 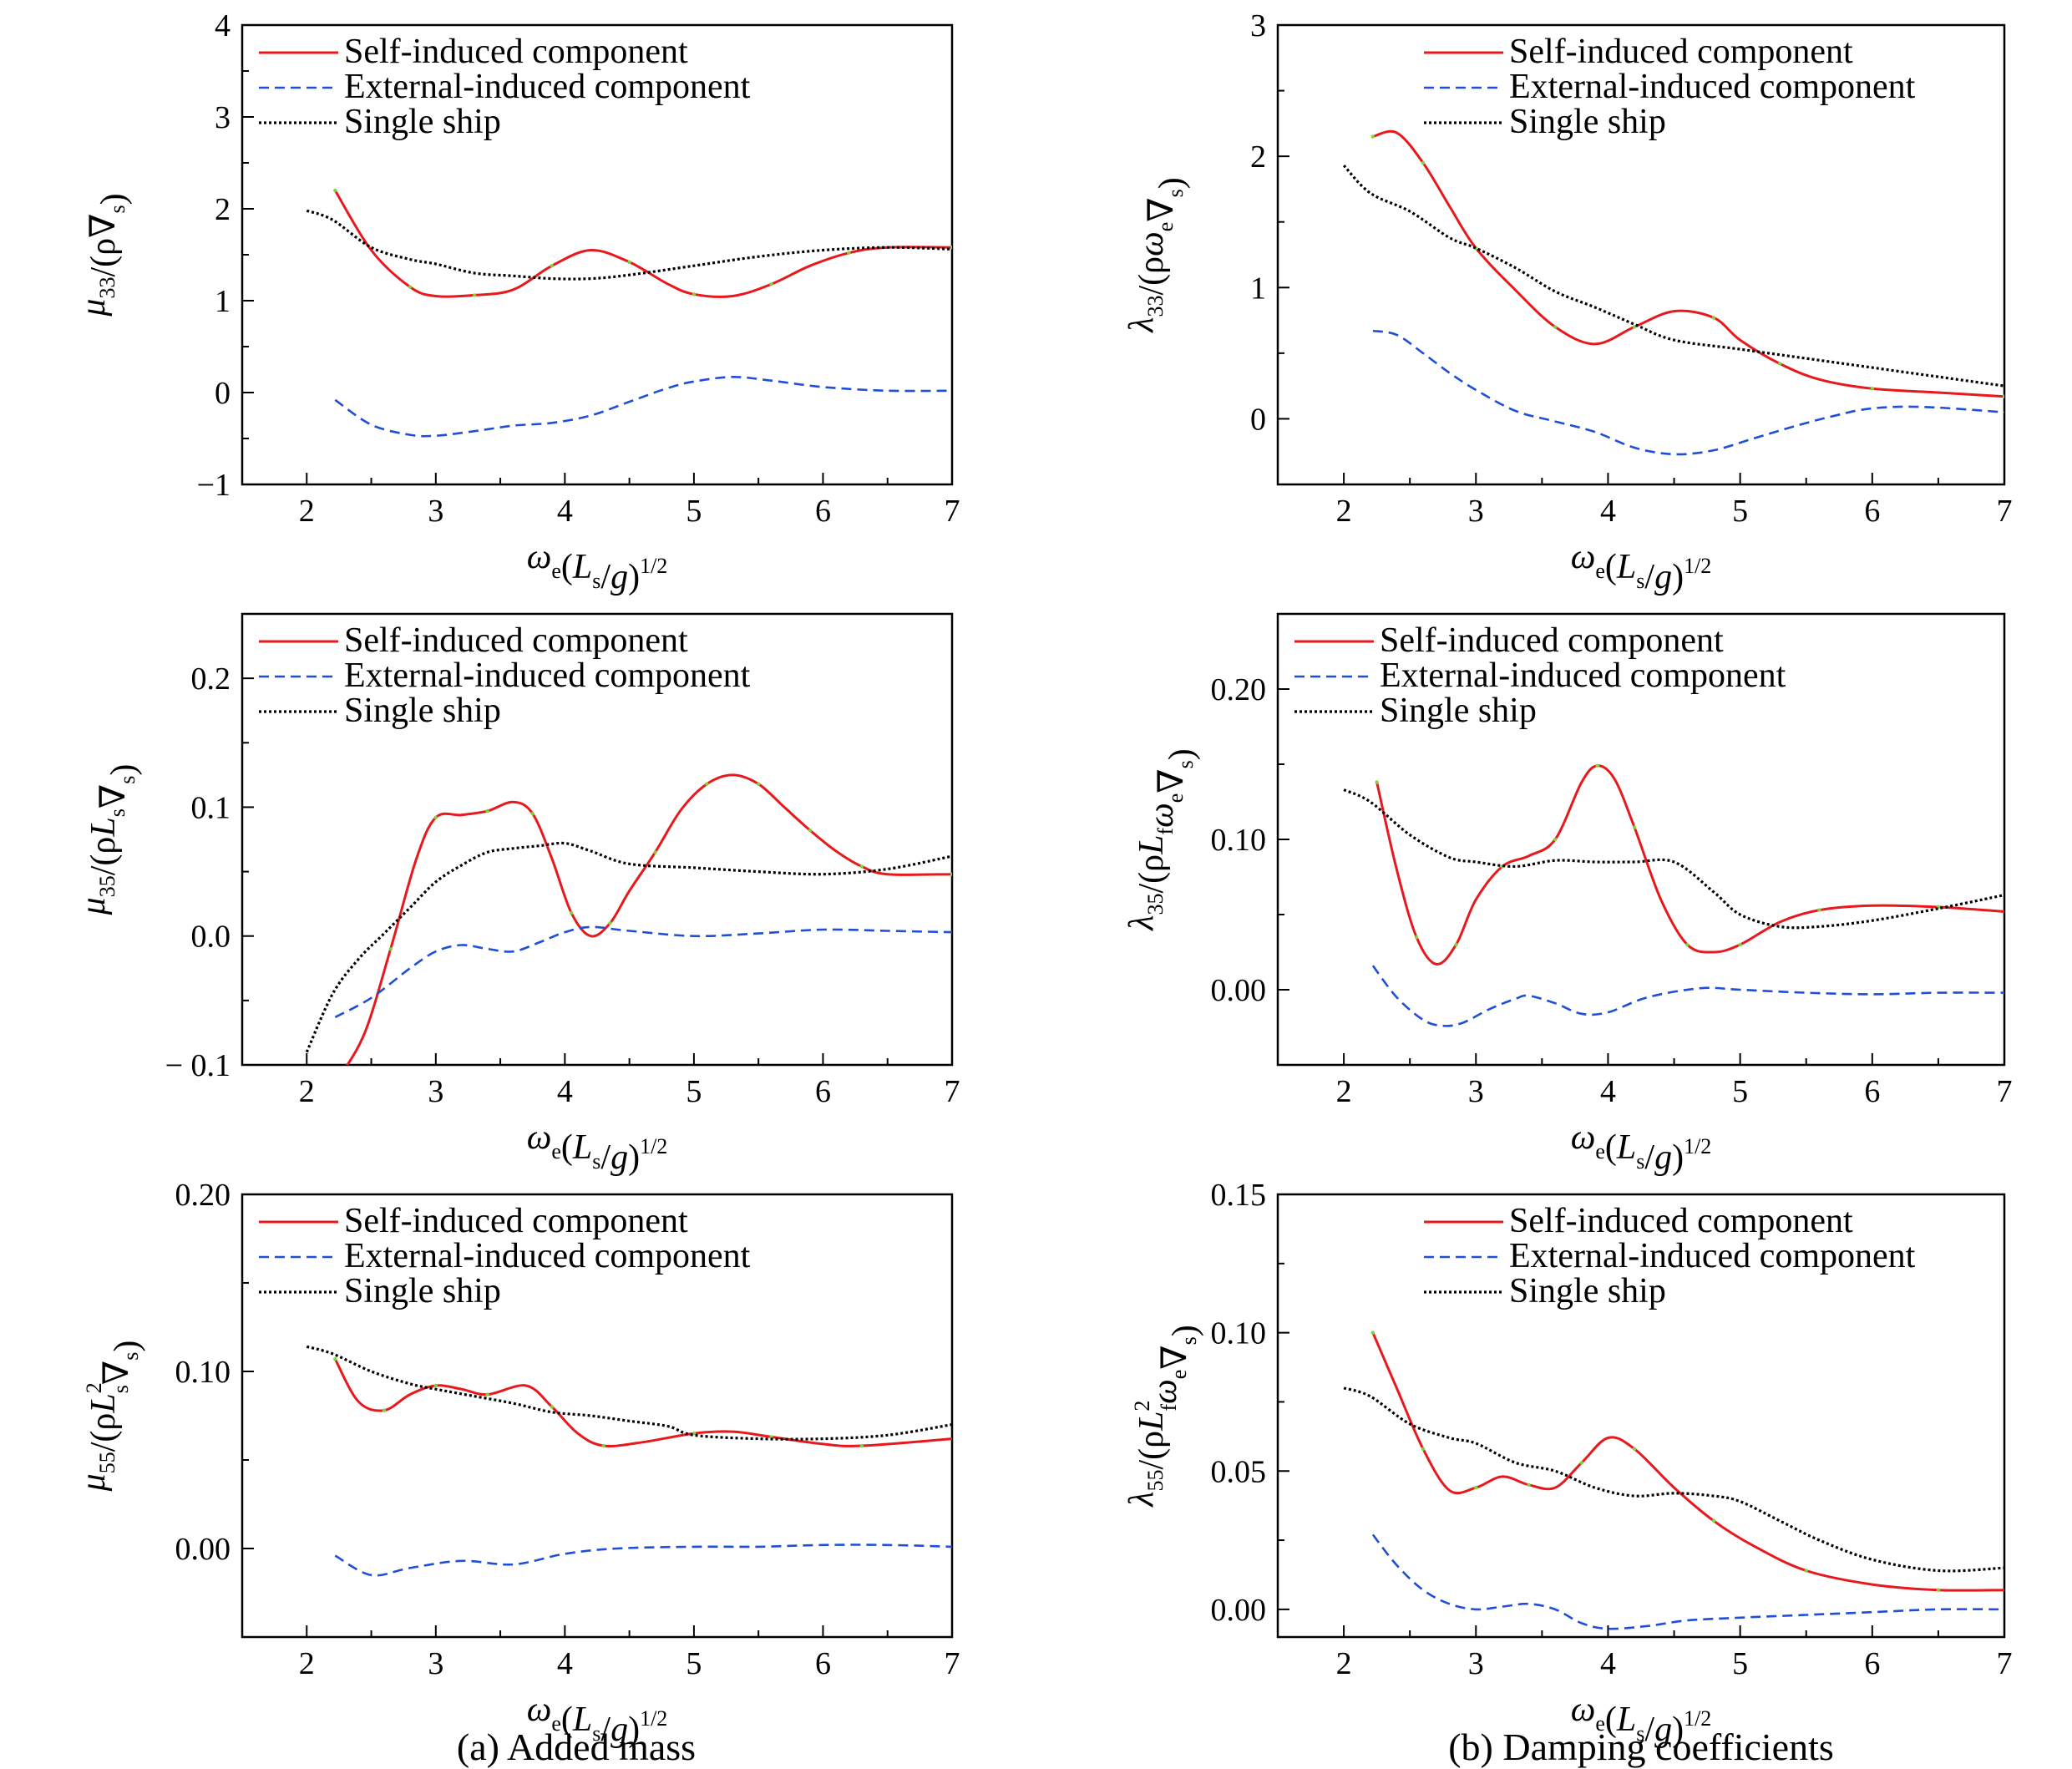 What do you see at coordinates (203, 1195) in the screenshot?
I see `y-tick-label: 0.20` at bounding box center [203, 1195].